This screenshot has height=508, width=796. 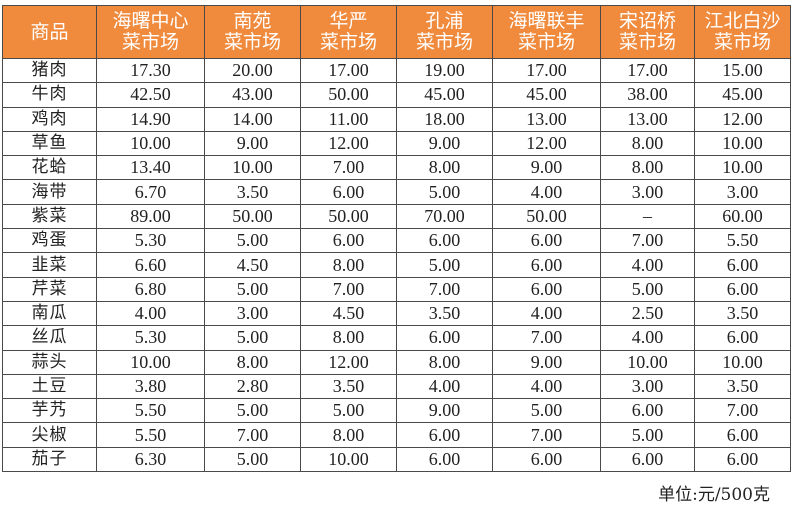 I want to click on price-cell: 18.00, so click(x=444, y=119).